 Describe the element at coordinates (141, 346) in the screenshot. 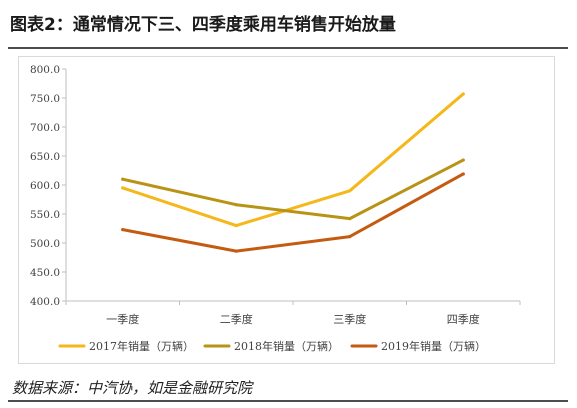

I see `legend-label: 2017年销量（万辆）` at that location.